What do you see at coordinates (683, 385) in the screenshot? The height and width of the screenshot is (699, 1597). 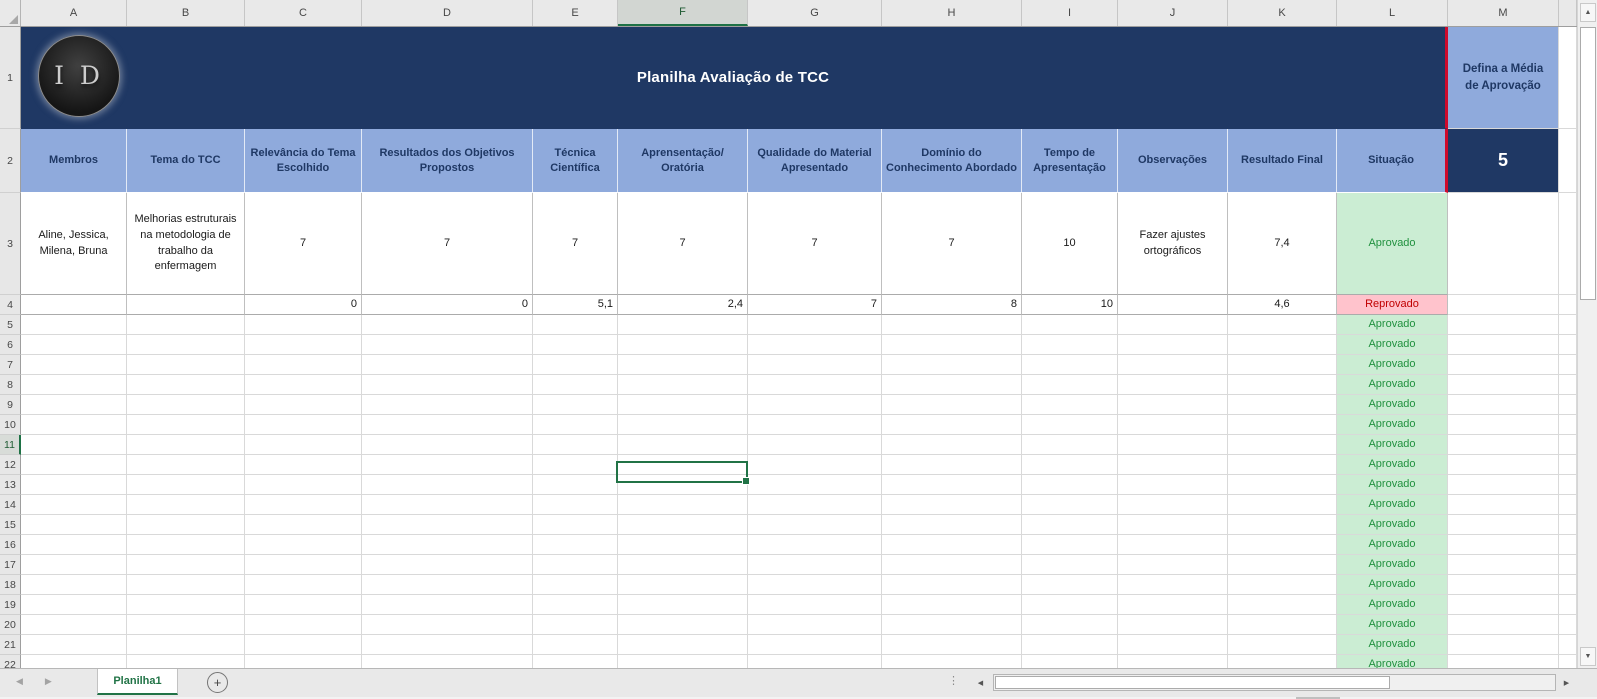 I see `cell-F8` at bounding box center [683, 385].